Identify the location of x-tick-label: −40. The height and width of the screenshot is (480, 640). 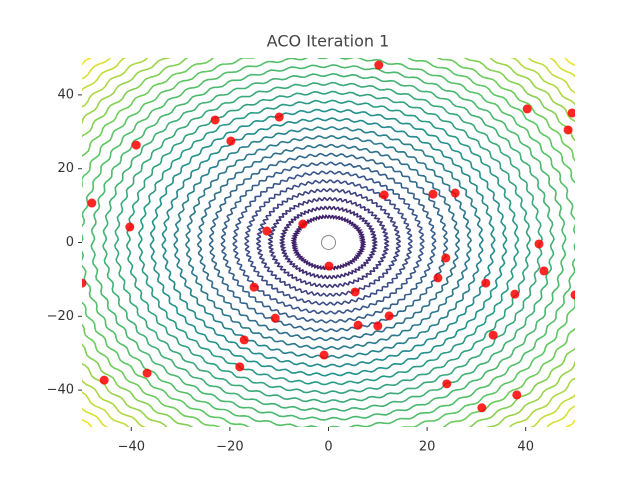
(131, 447).